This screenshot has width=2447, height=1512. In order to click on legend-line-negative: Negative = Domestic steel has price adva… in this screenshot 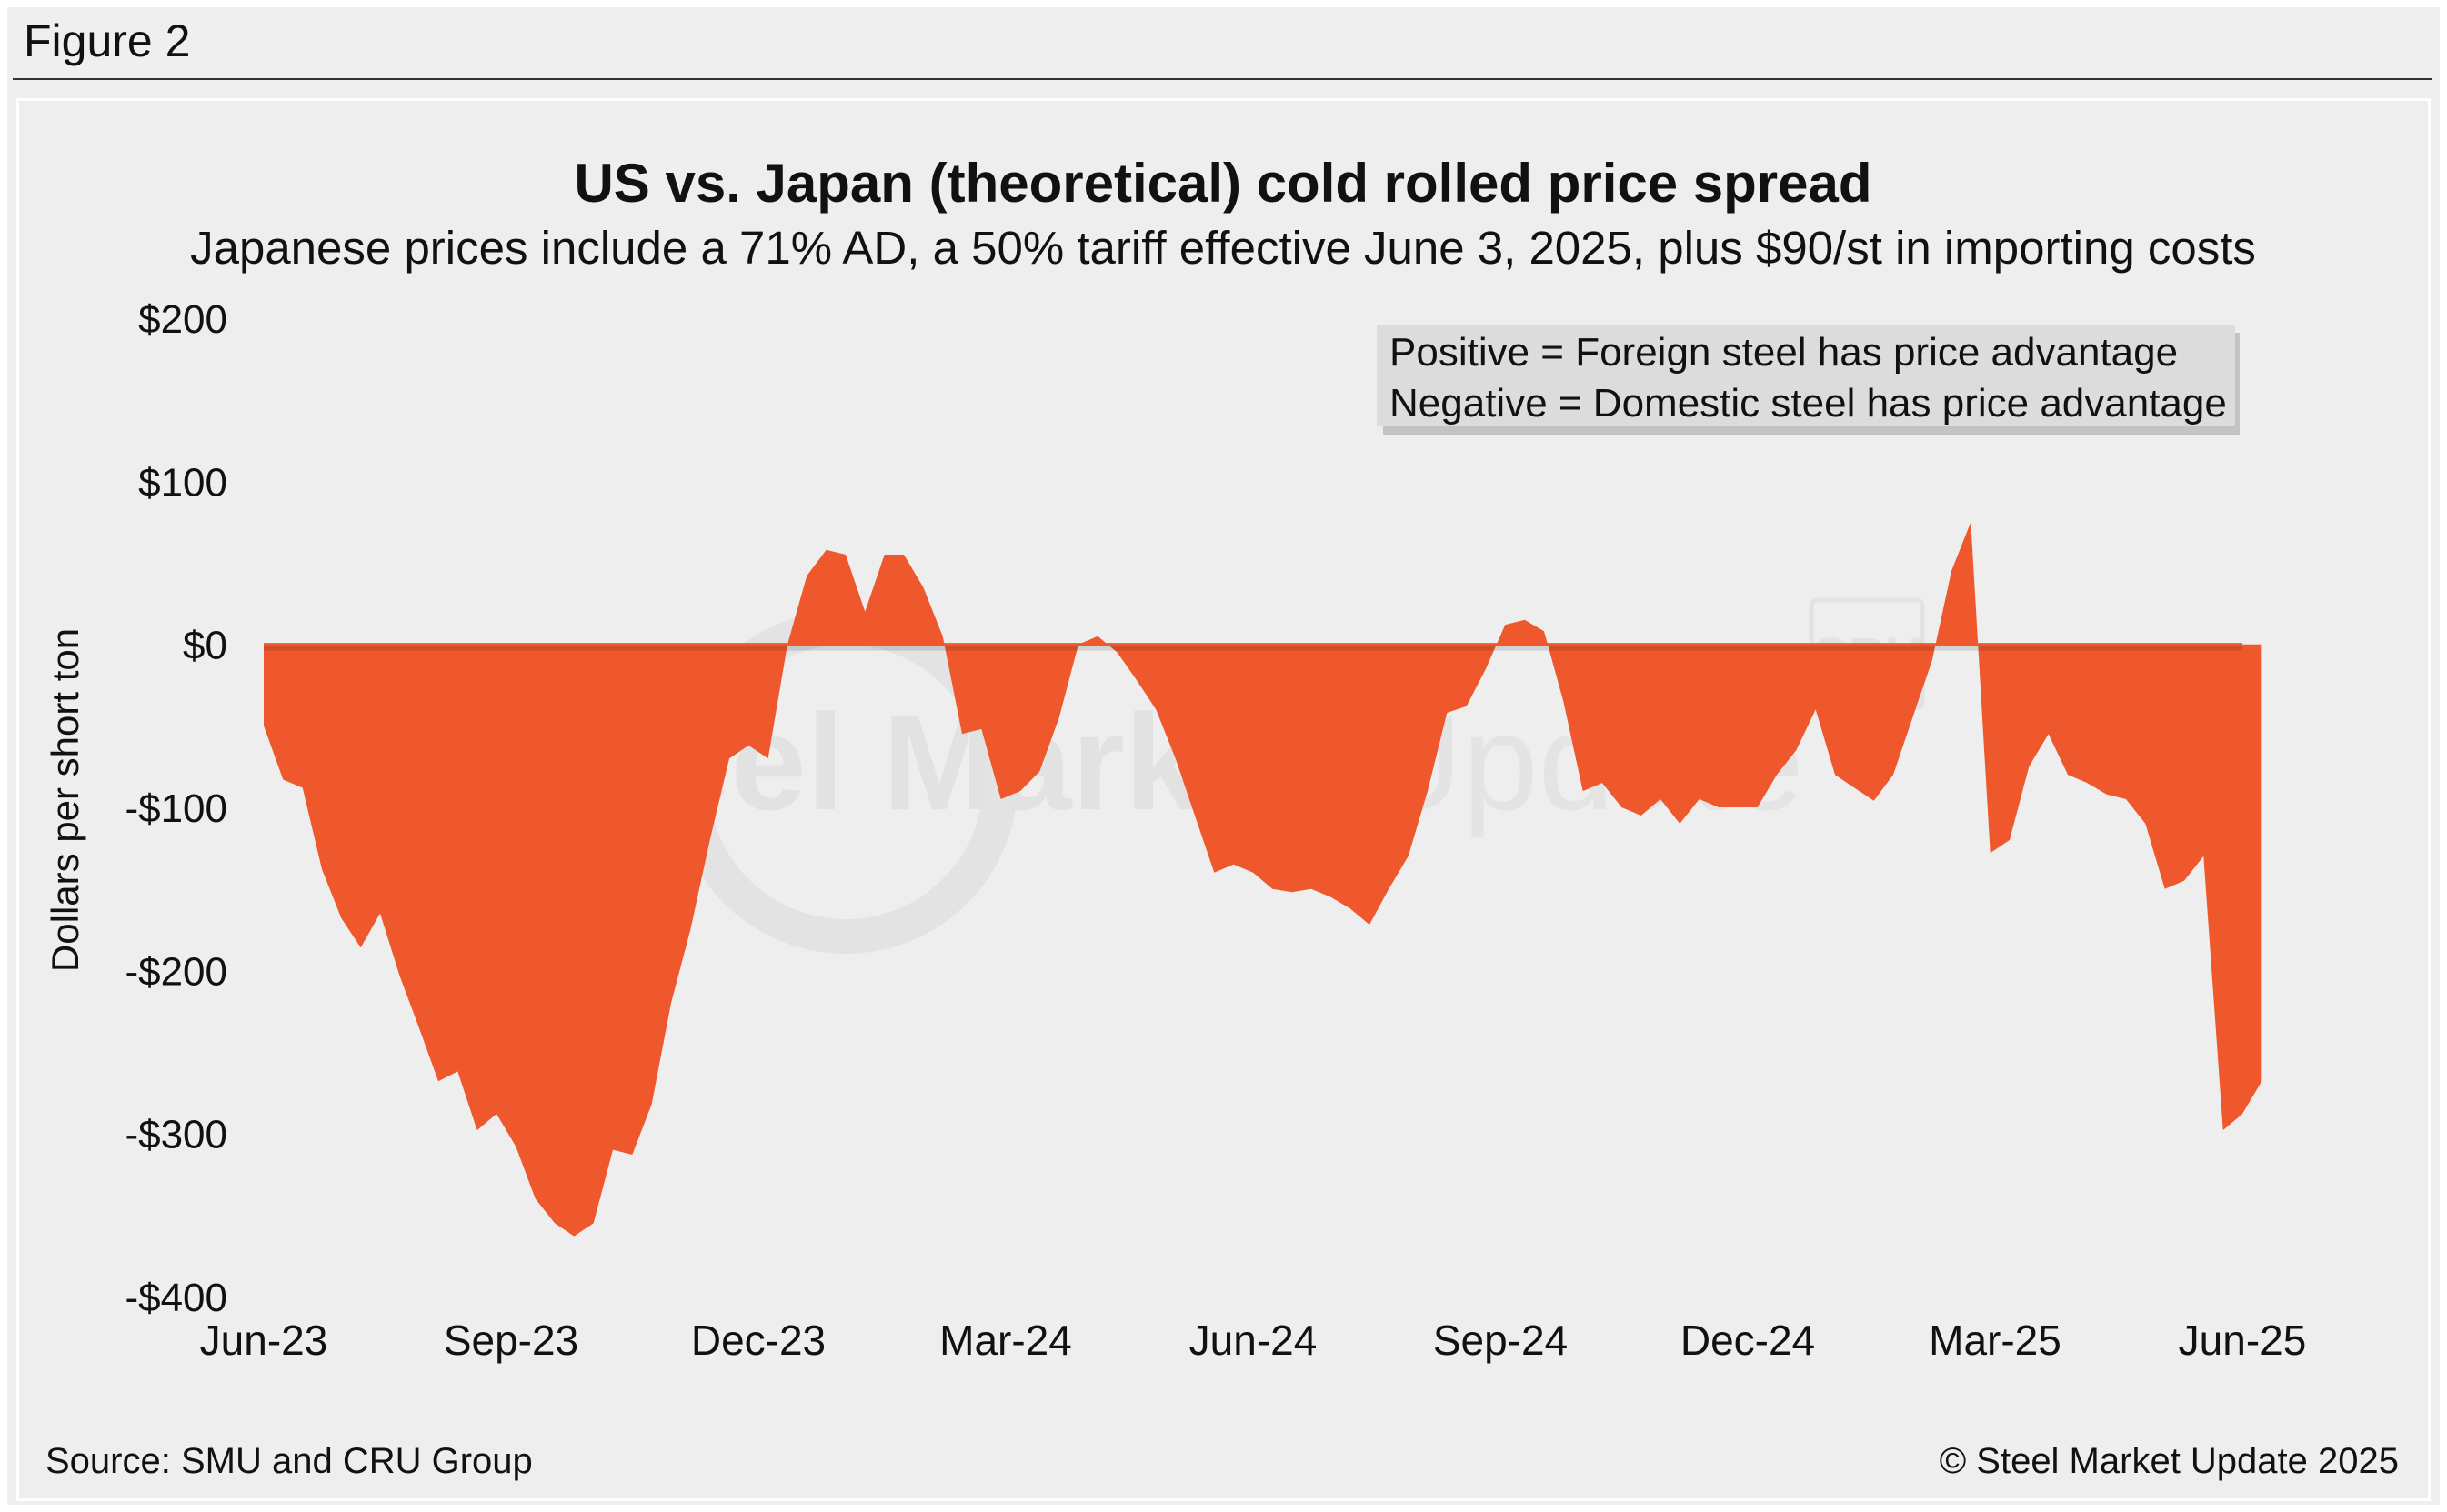, I will do `click(1808, 403)`.